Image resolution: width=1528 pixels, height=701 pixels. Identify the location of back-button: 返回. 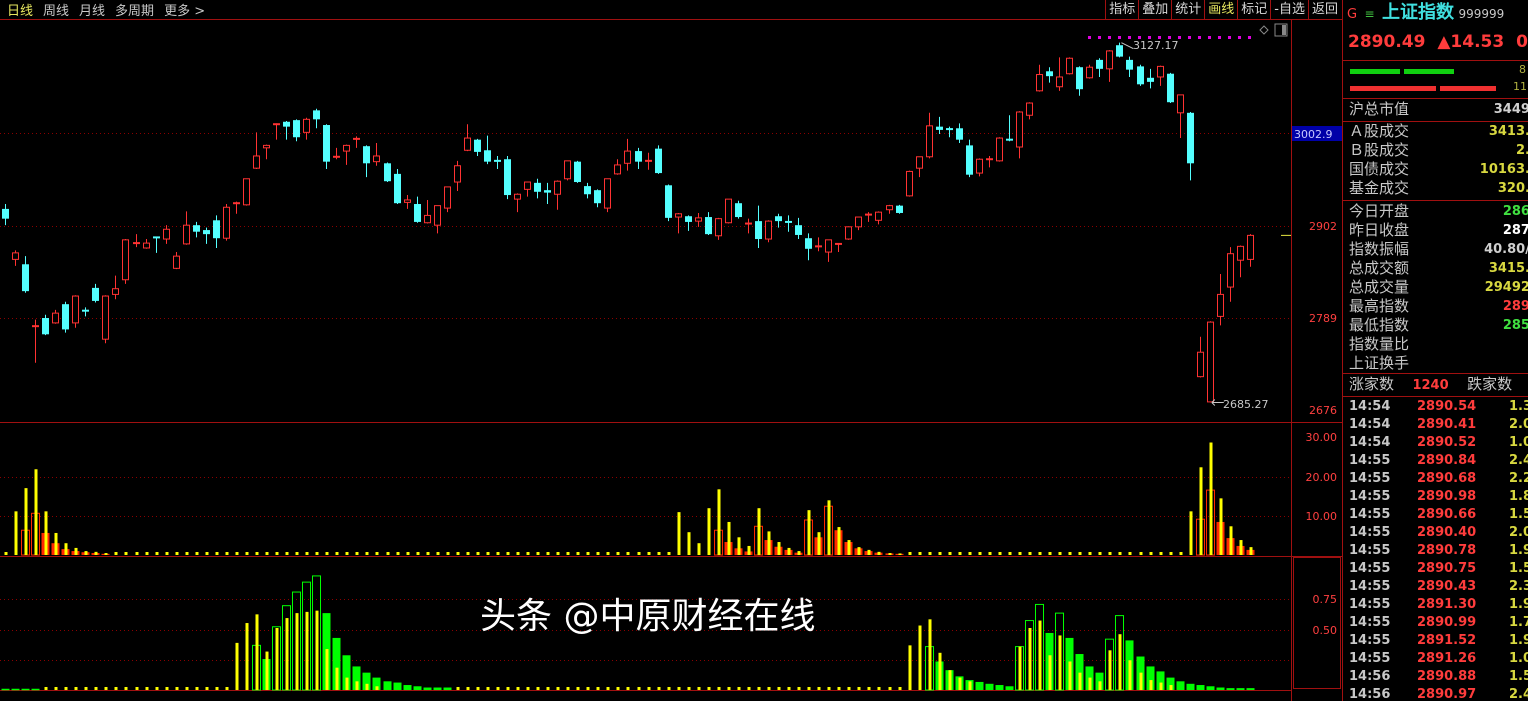
(1324, 9).